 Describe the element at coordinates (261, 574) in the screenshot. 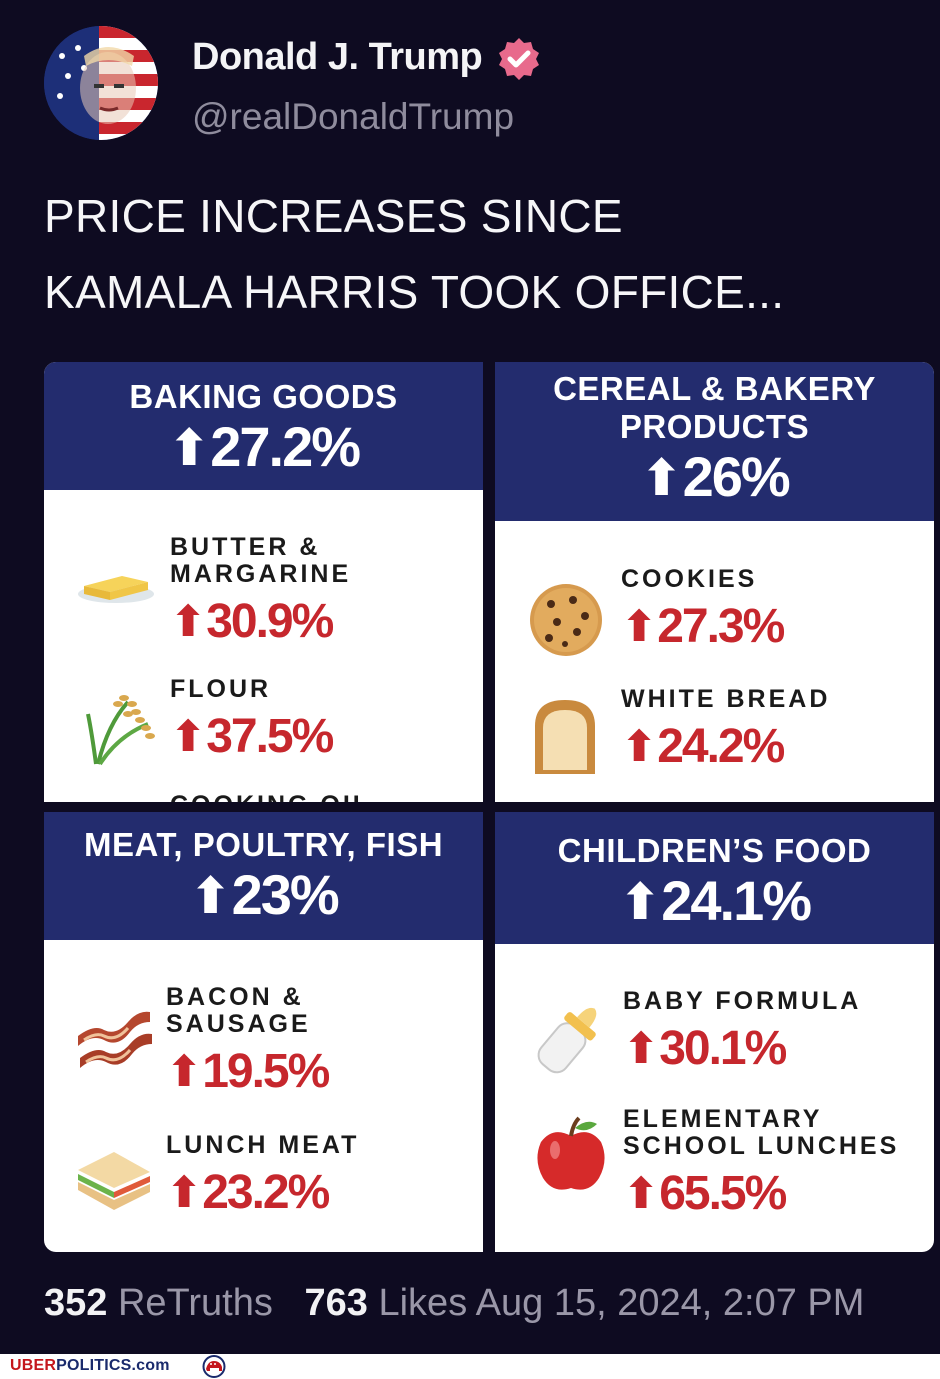

I see `item-name: MARGARINE` at that location.